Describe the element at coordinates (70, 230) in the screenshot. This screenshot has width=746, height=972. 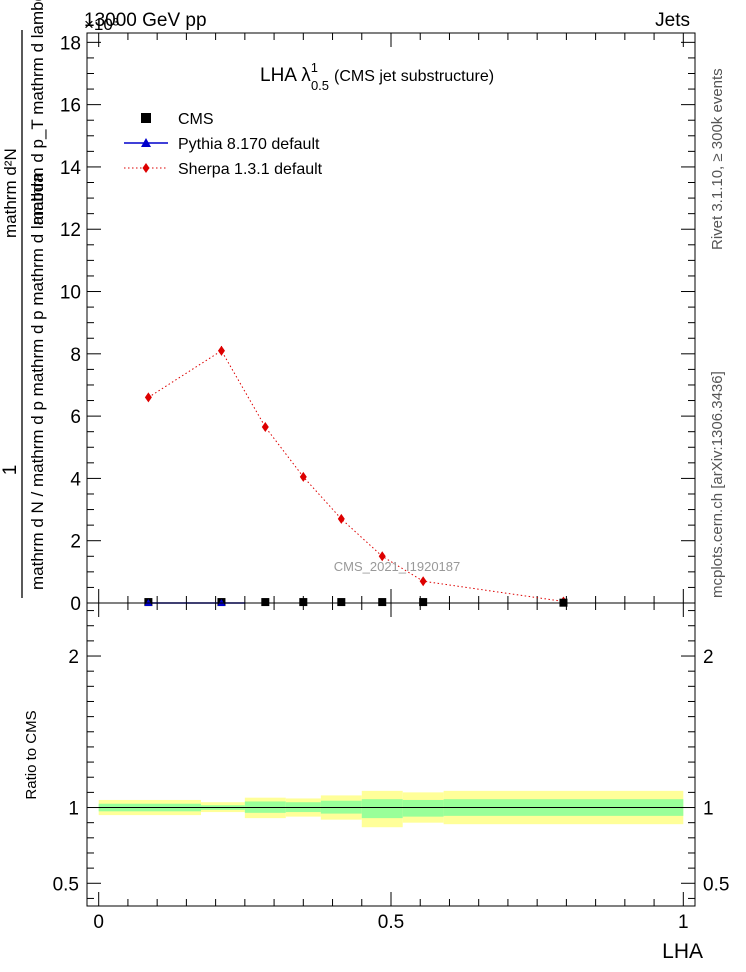
I see `main-y-tick-label: 12` at that location.